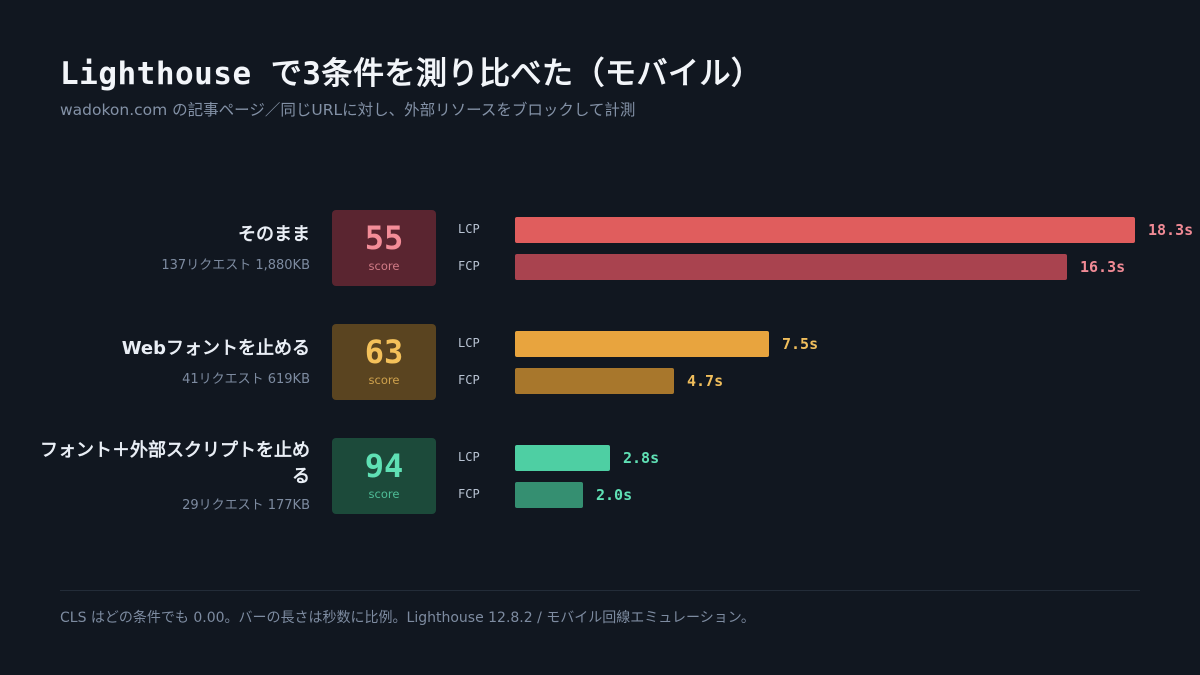  Describe the element at coordinates (215, 348) in the screenshot. I see `condition-name: Webフォントを止める` at that location.